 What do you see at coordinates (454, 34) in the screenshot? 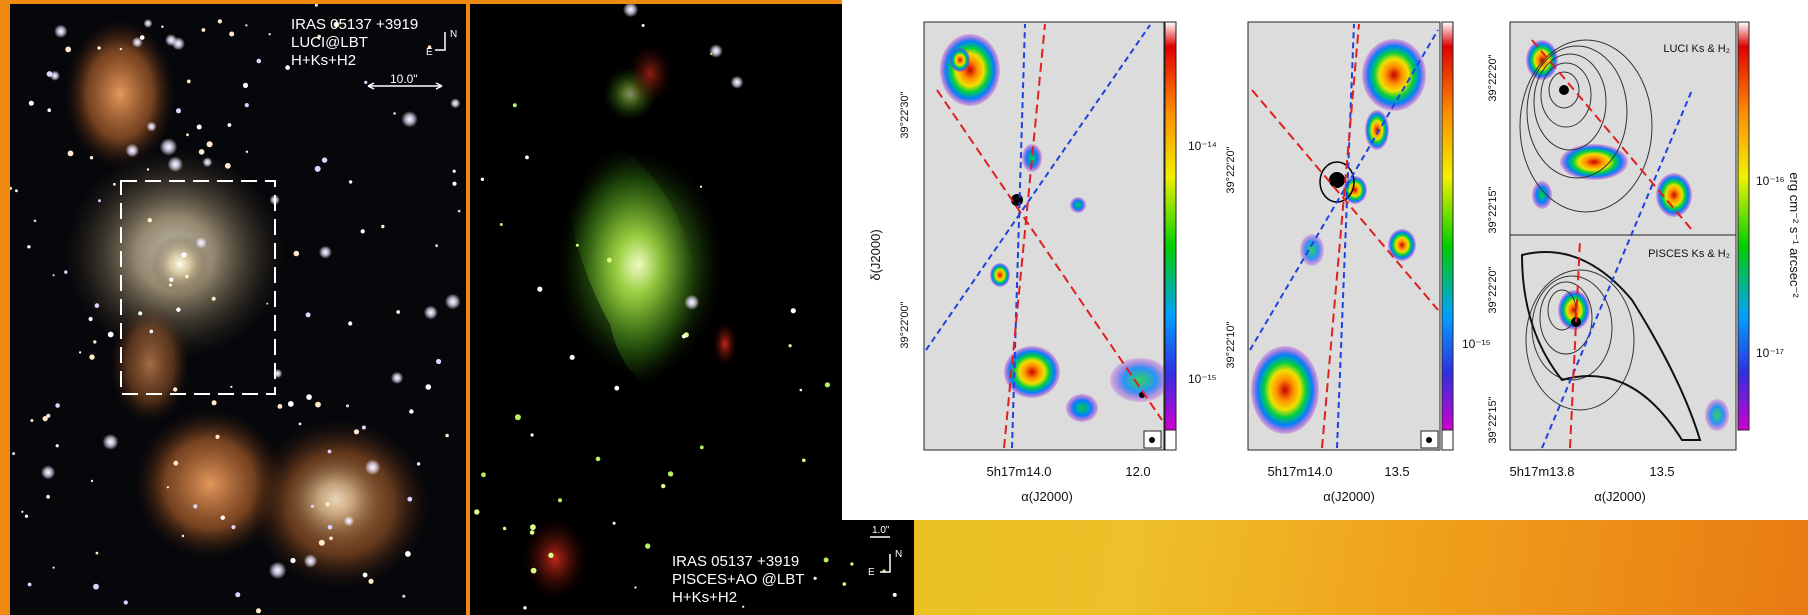
I see `compass-north-label: N` at bounding box center [454, 34].